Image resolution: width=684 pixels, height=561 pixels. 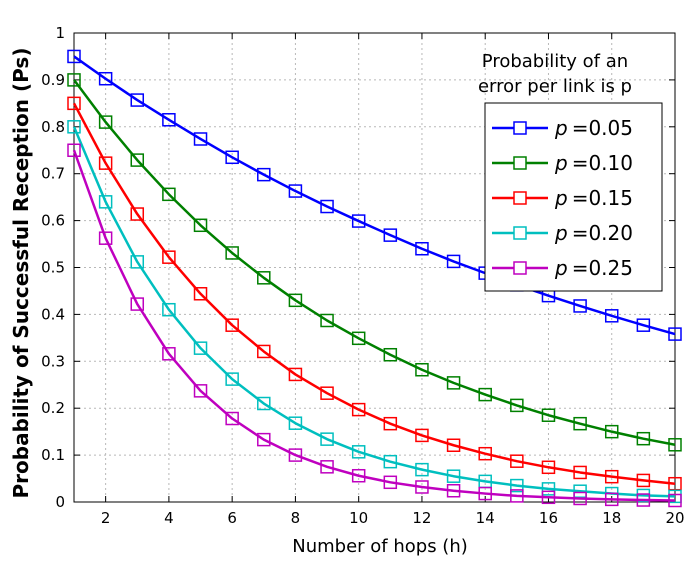 What do you see at coordinates (602, 163) in the screenshot?
I see `legend-p-value: =0.10` at bounding box center [602, 163].